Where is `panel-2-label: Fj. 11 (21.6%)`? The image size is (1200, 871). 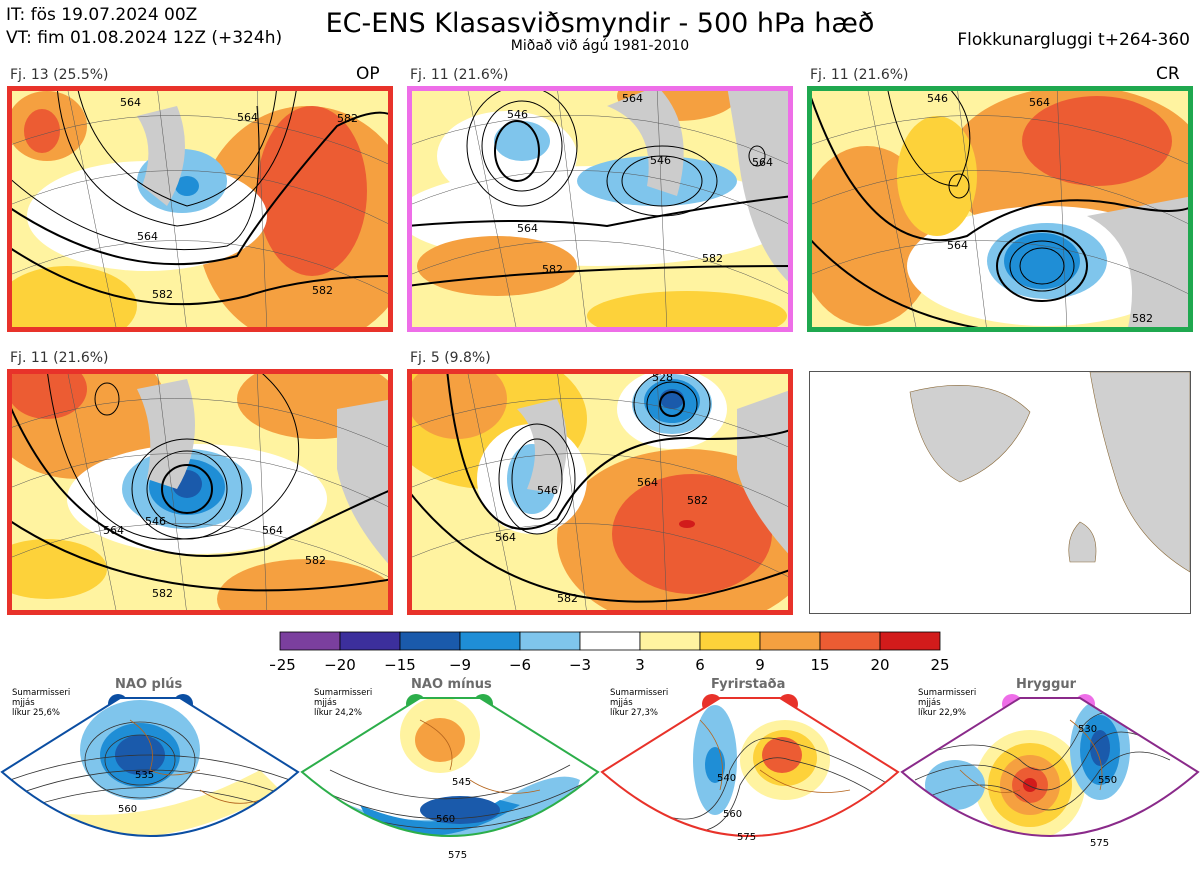 panel-2-label: Fj. 11 (21.6%) is located at coordinates (459, 75).